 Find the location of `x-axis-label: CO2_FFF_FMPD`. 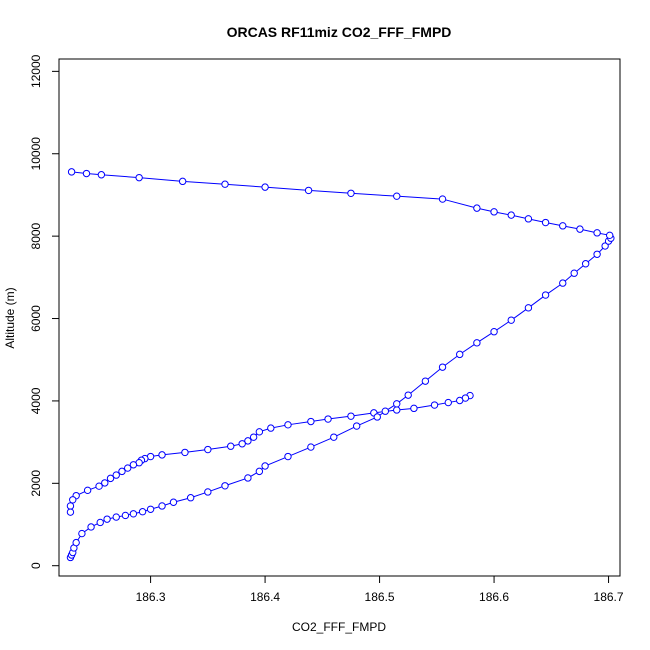

x-axis-label: CO2_FFF_FMPD is located at coordinates (339, 627).